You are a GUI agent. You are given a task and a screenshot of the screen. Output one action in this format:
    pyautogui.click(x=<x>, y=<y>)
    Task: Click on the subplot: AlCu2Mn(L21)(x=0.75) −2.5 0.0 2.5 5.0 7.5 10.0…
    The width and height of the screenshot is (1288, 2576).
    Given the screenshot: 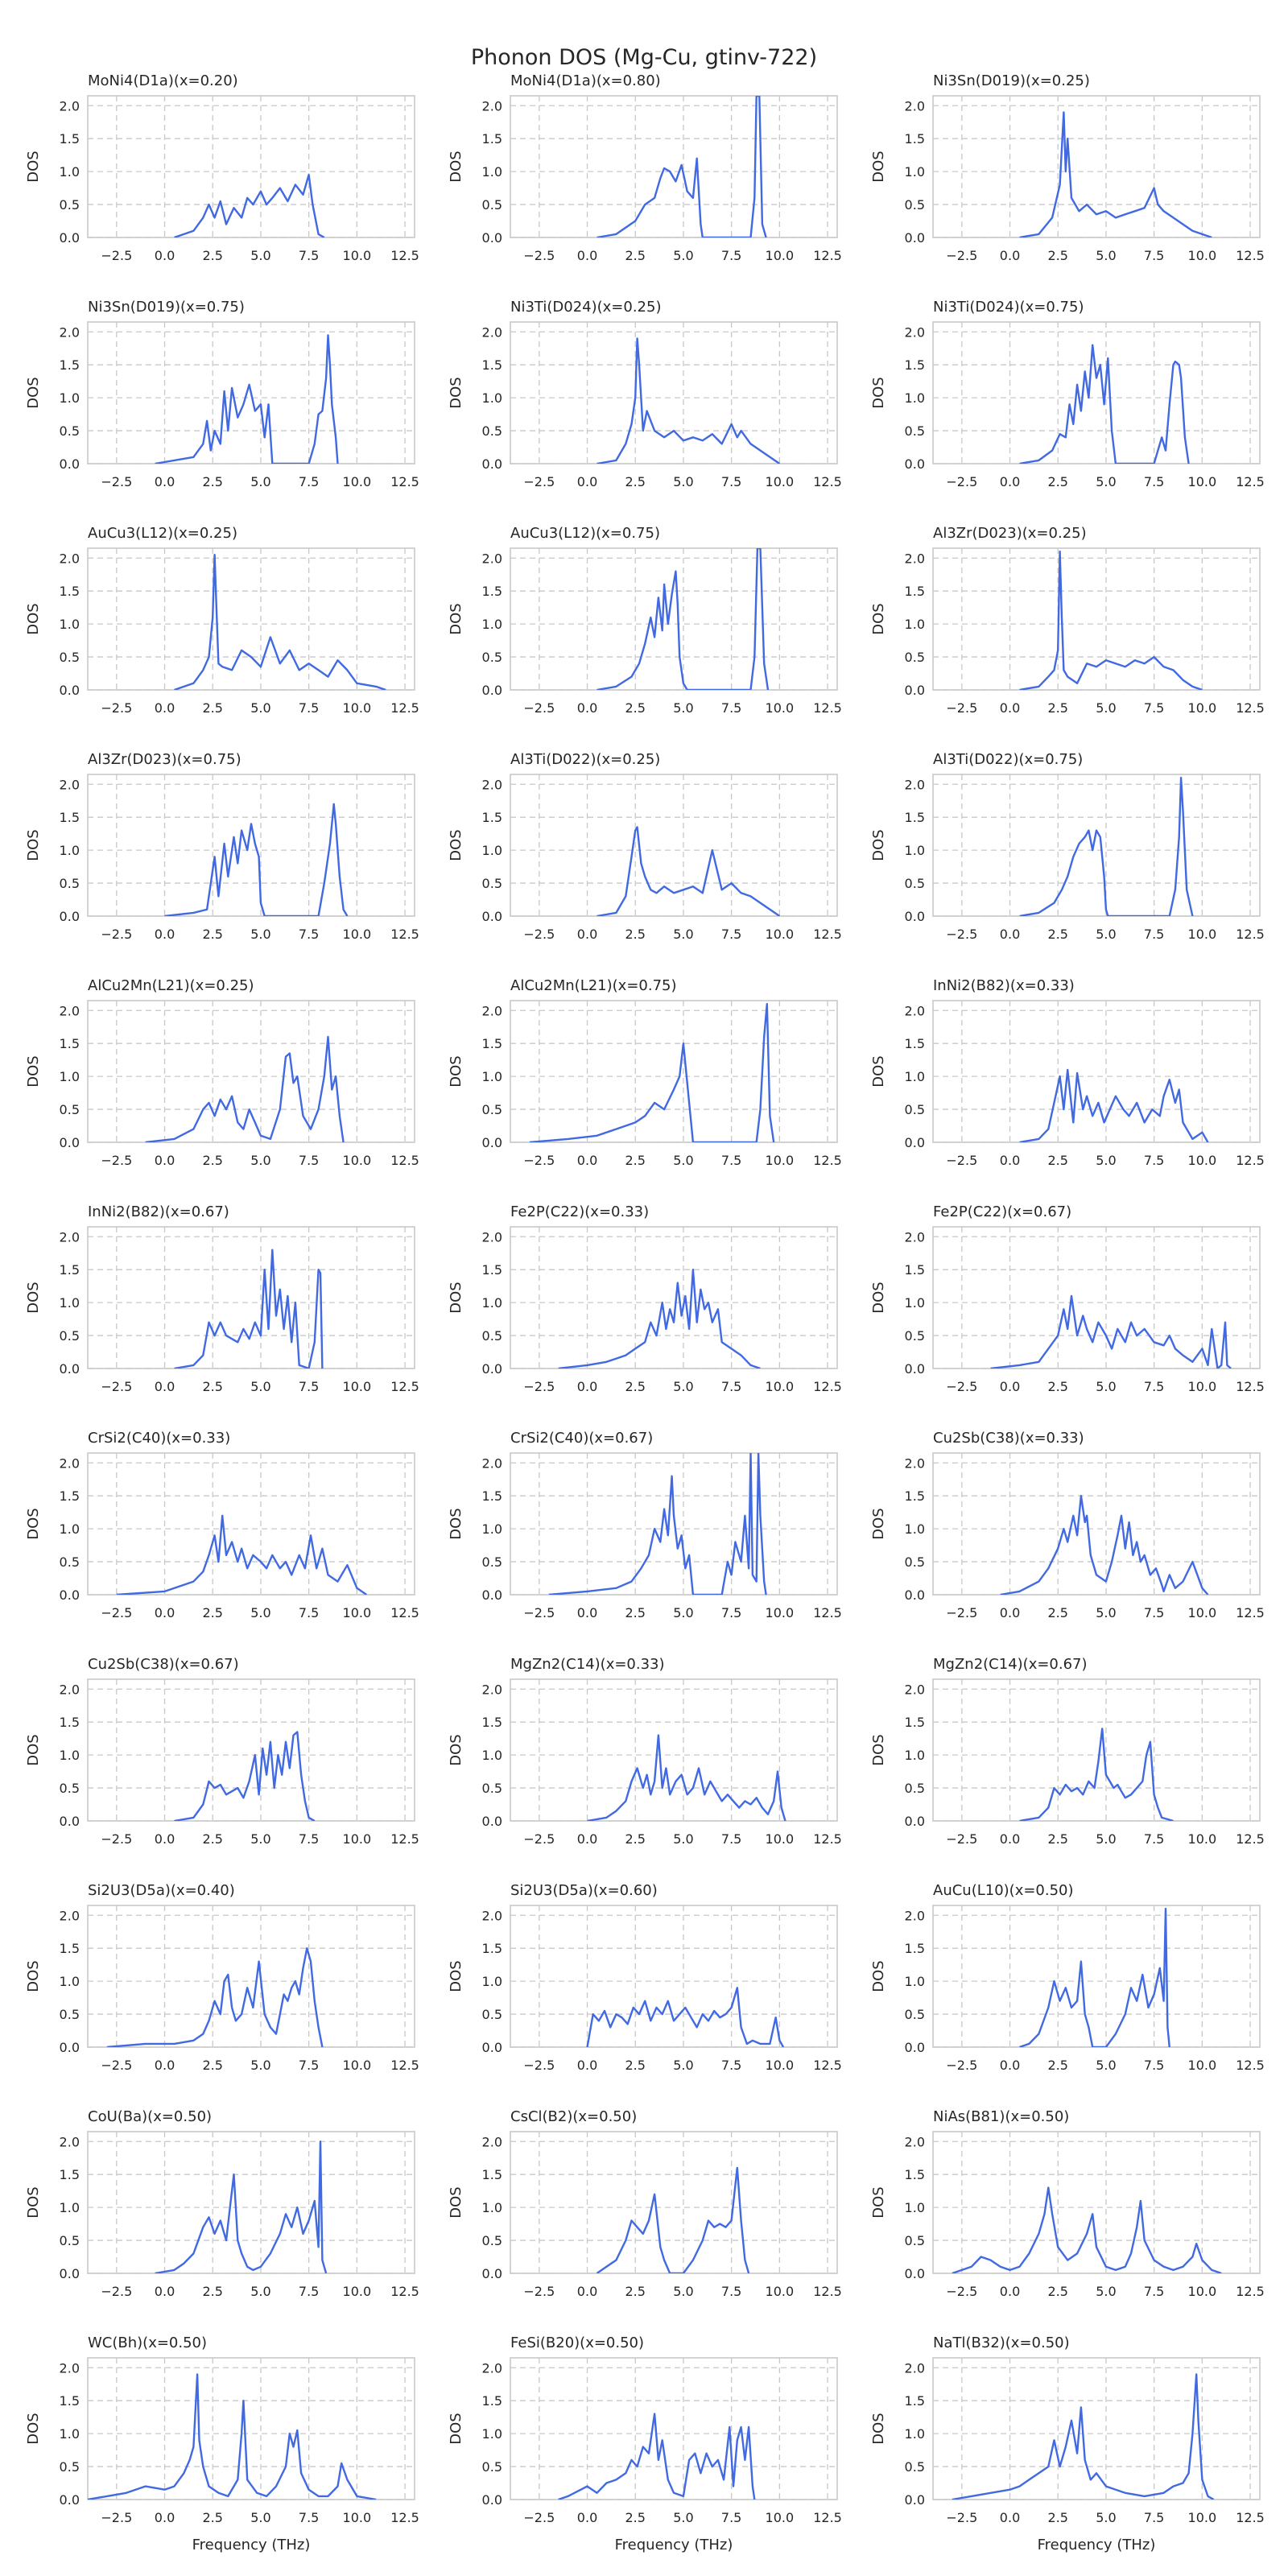 What is the action you would take?
    pyautogui.click(x=645, y=1072)
    